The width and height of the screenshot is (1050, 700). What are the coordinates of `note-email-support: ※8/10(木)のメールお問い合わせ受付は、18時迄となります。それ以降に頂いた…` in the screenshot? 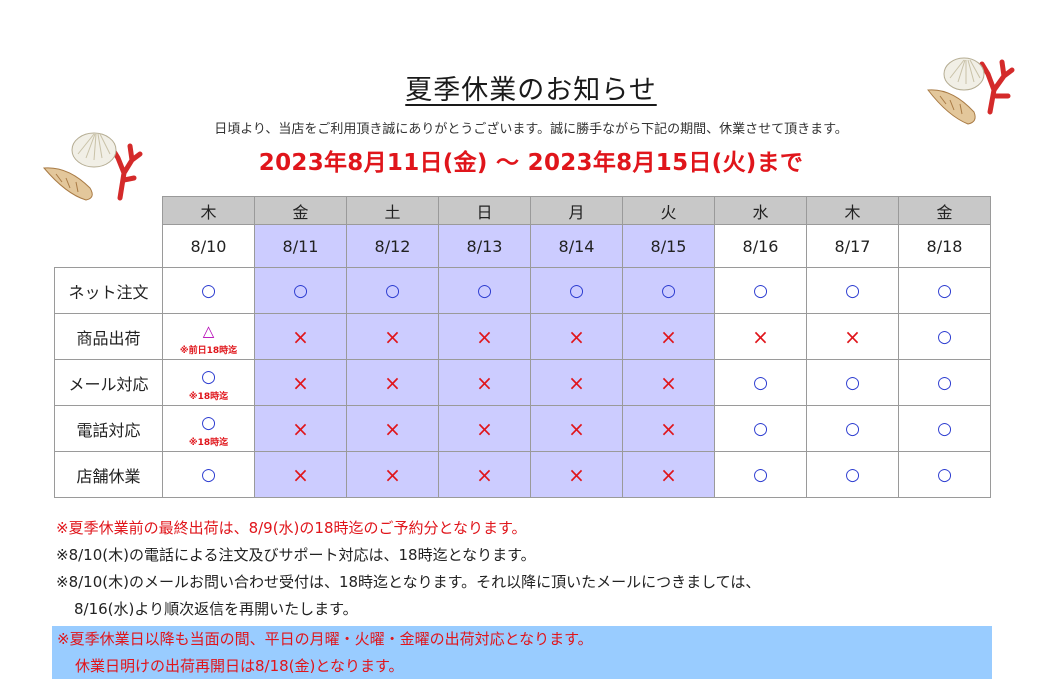 It's located at (408, 582).